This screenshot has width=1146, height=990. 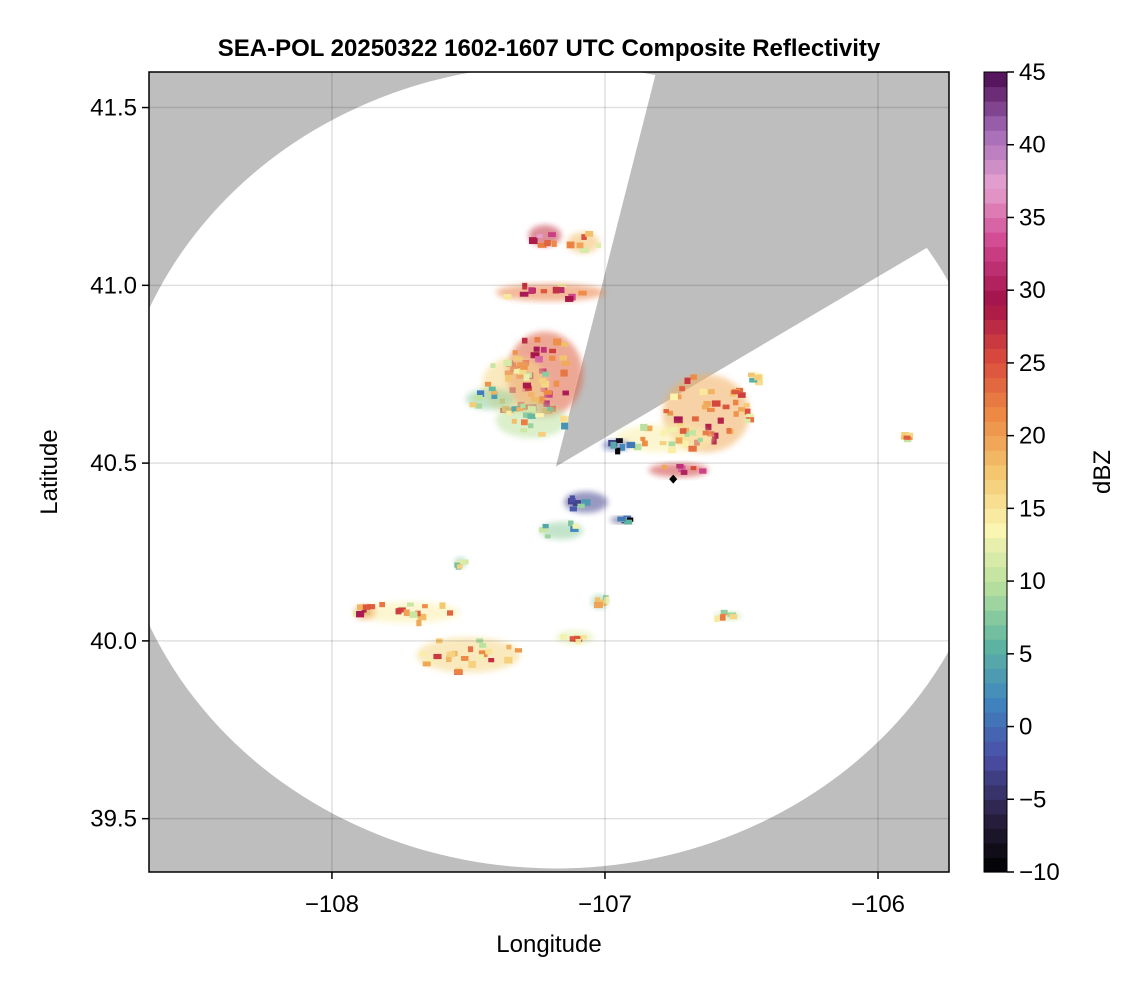 I want to click on x-axis-label: Longitude, so click(x=548, y=944).